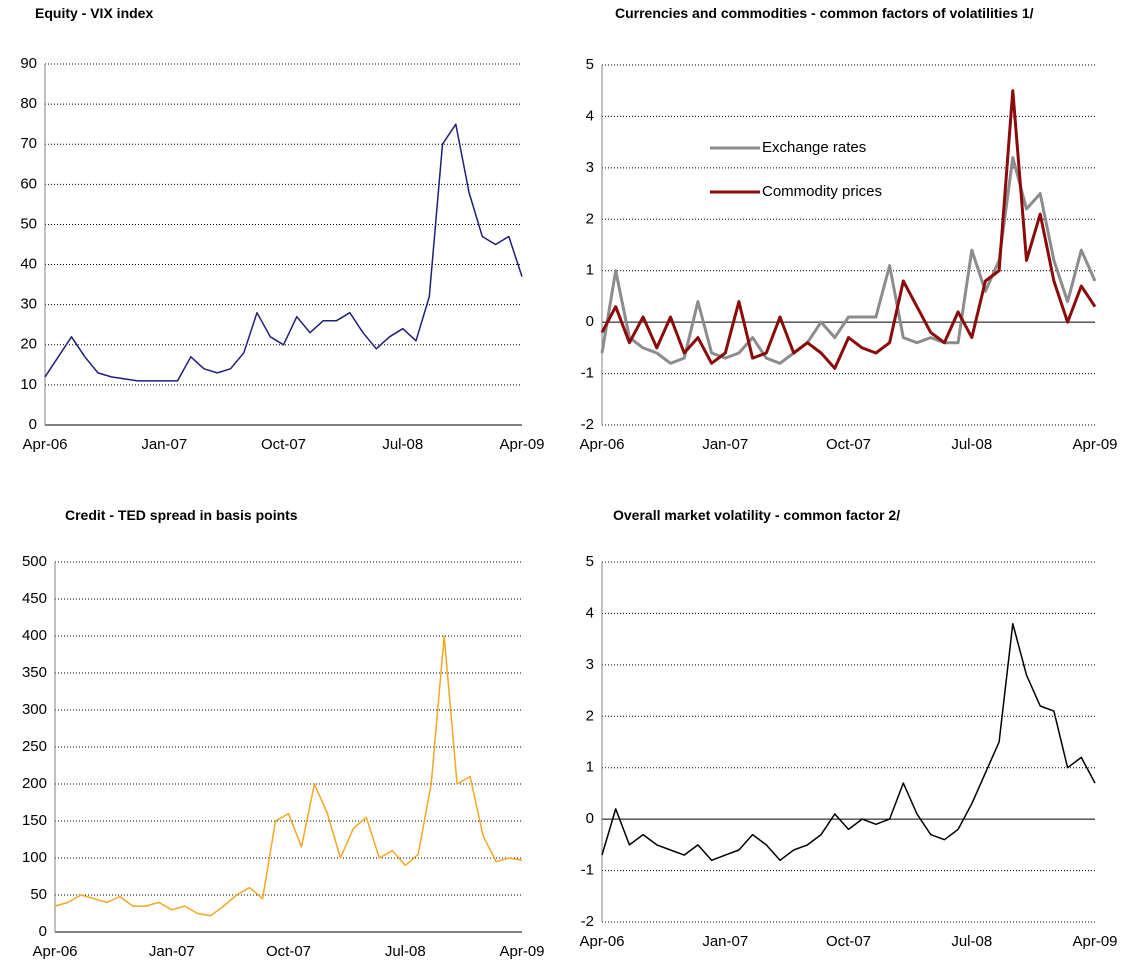 The image size is (1122, 970). I want to click on y-tick-label: 80, so click(28, 103).